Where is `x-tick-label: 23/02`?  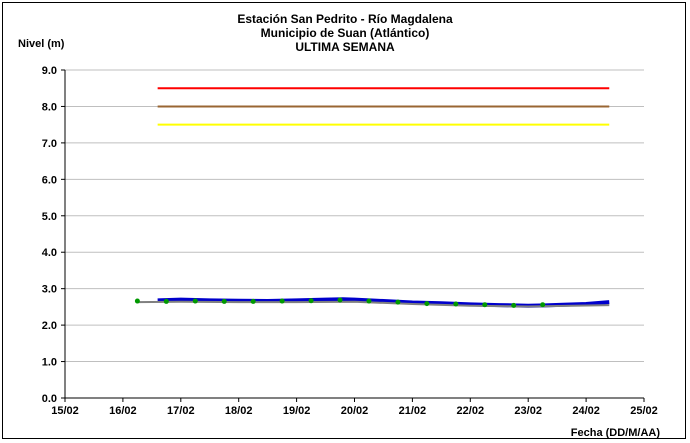
x-tick-label: 23/02 is located at coordinates (528, 411).